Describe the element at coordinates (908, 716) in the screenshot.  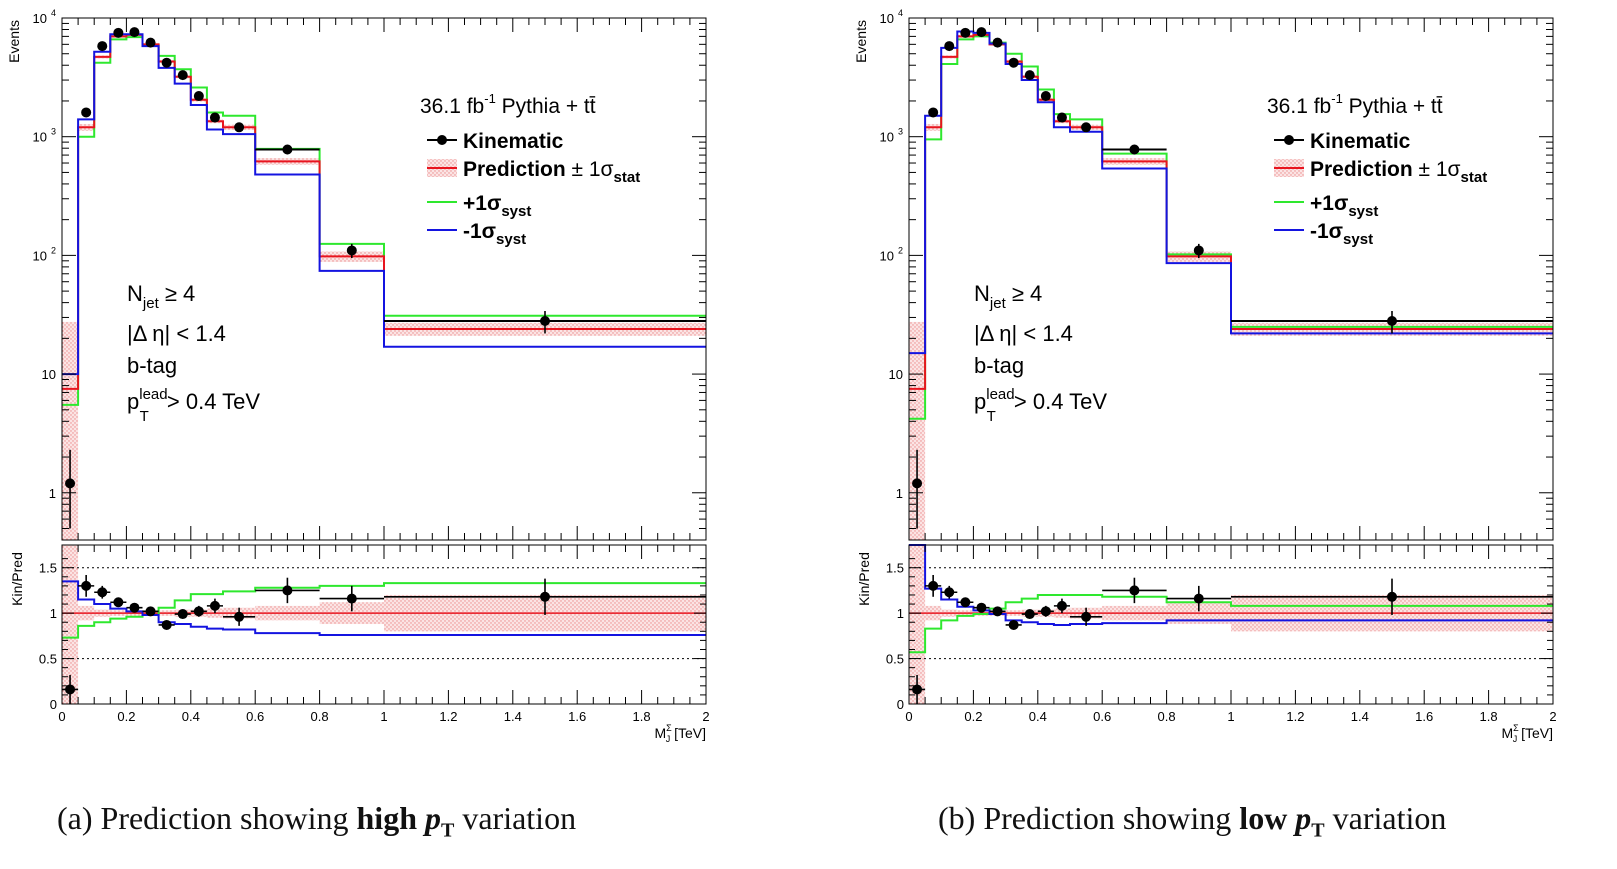
I see `x-tick-label: 0` at that location.